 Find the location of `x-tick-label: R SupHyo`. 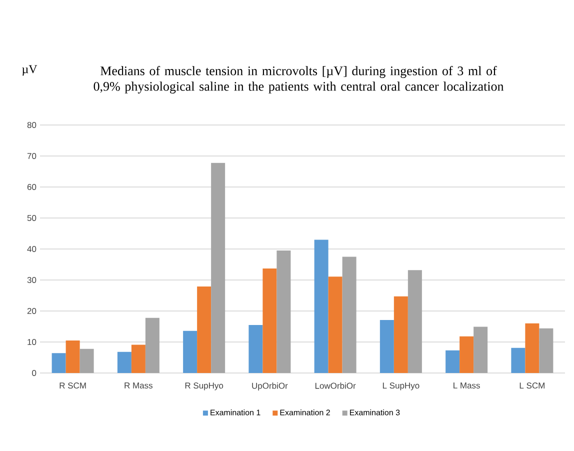

x-tick-label: R SupHyo is located at coordinates (204, 386).